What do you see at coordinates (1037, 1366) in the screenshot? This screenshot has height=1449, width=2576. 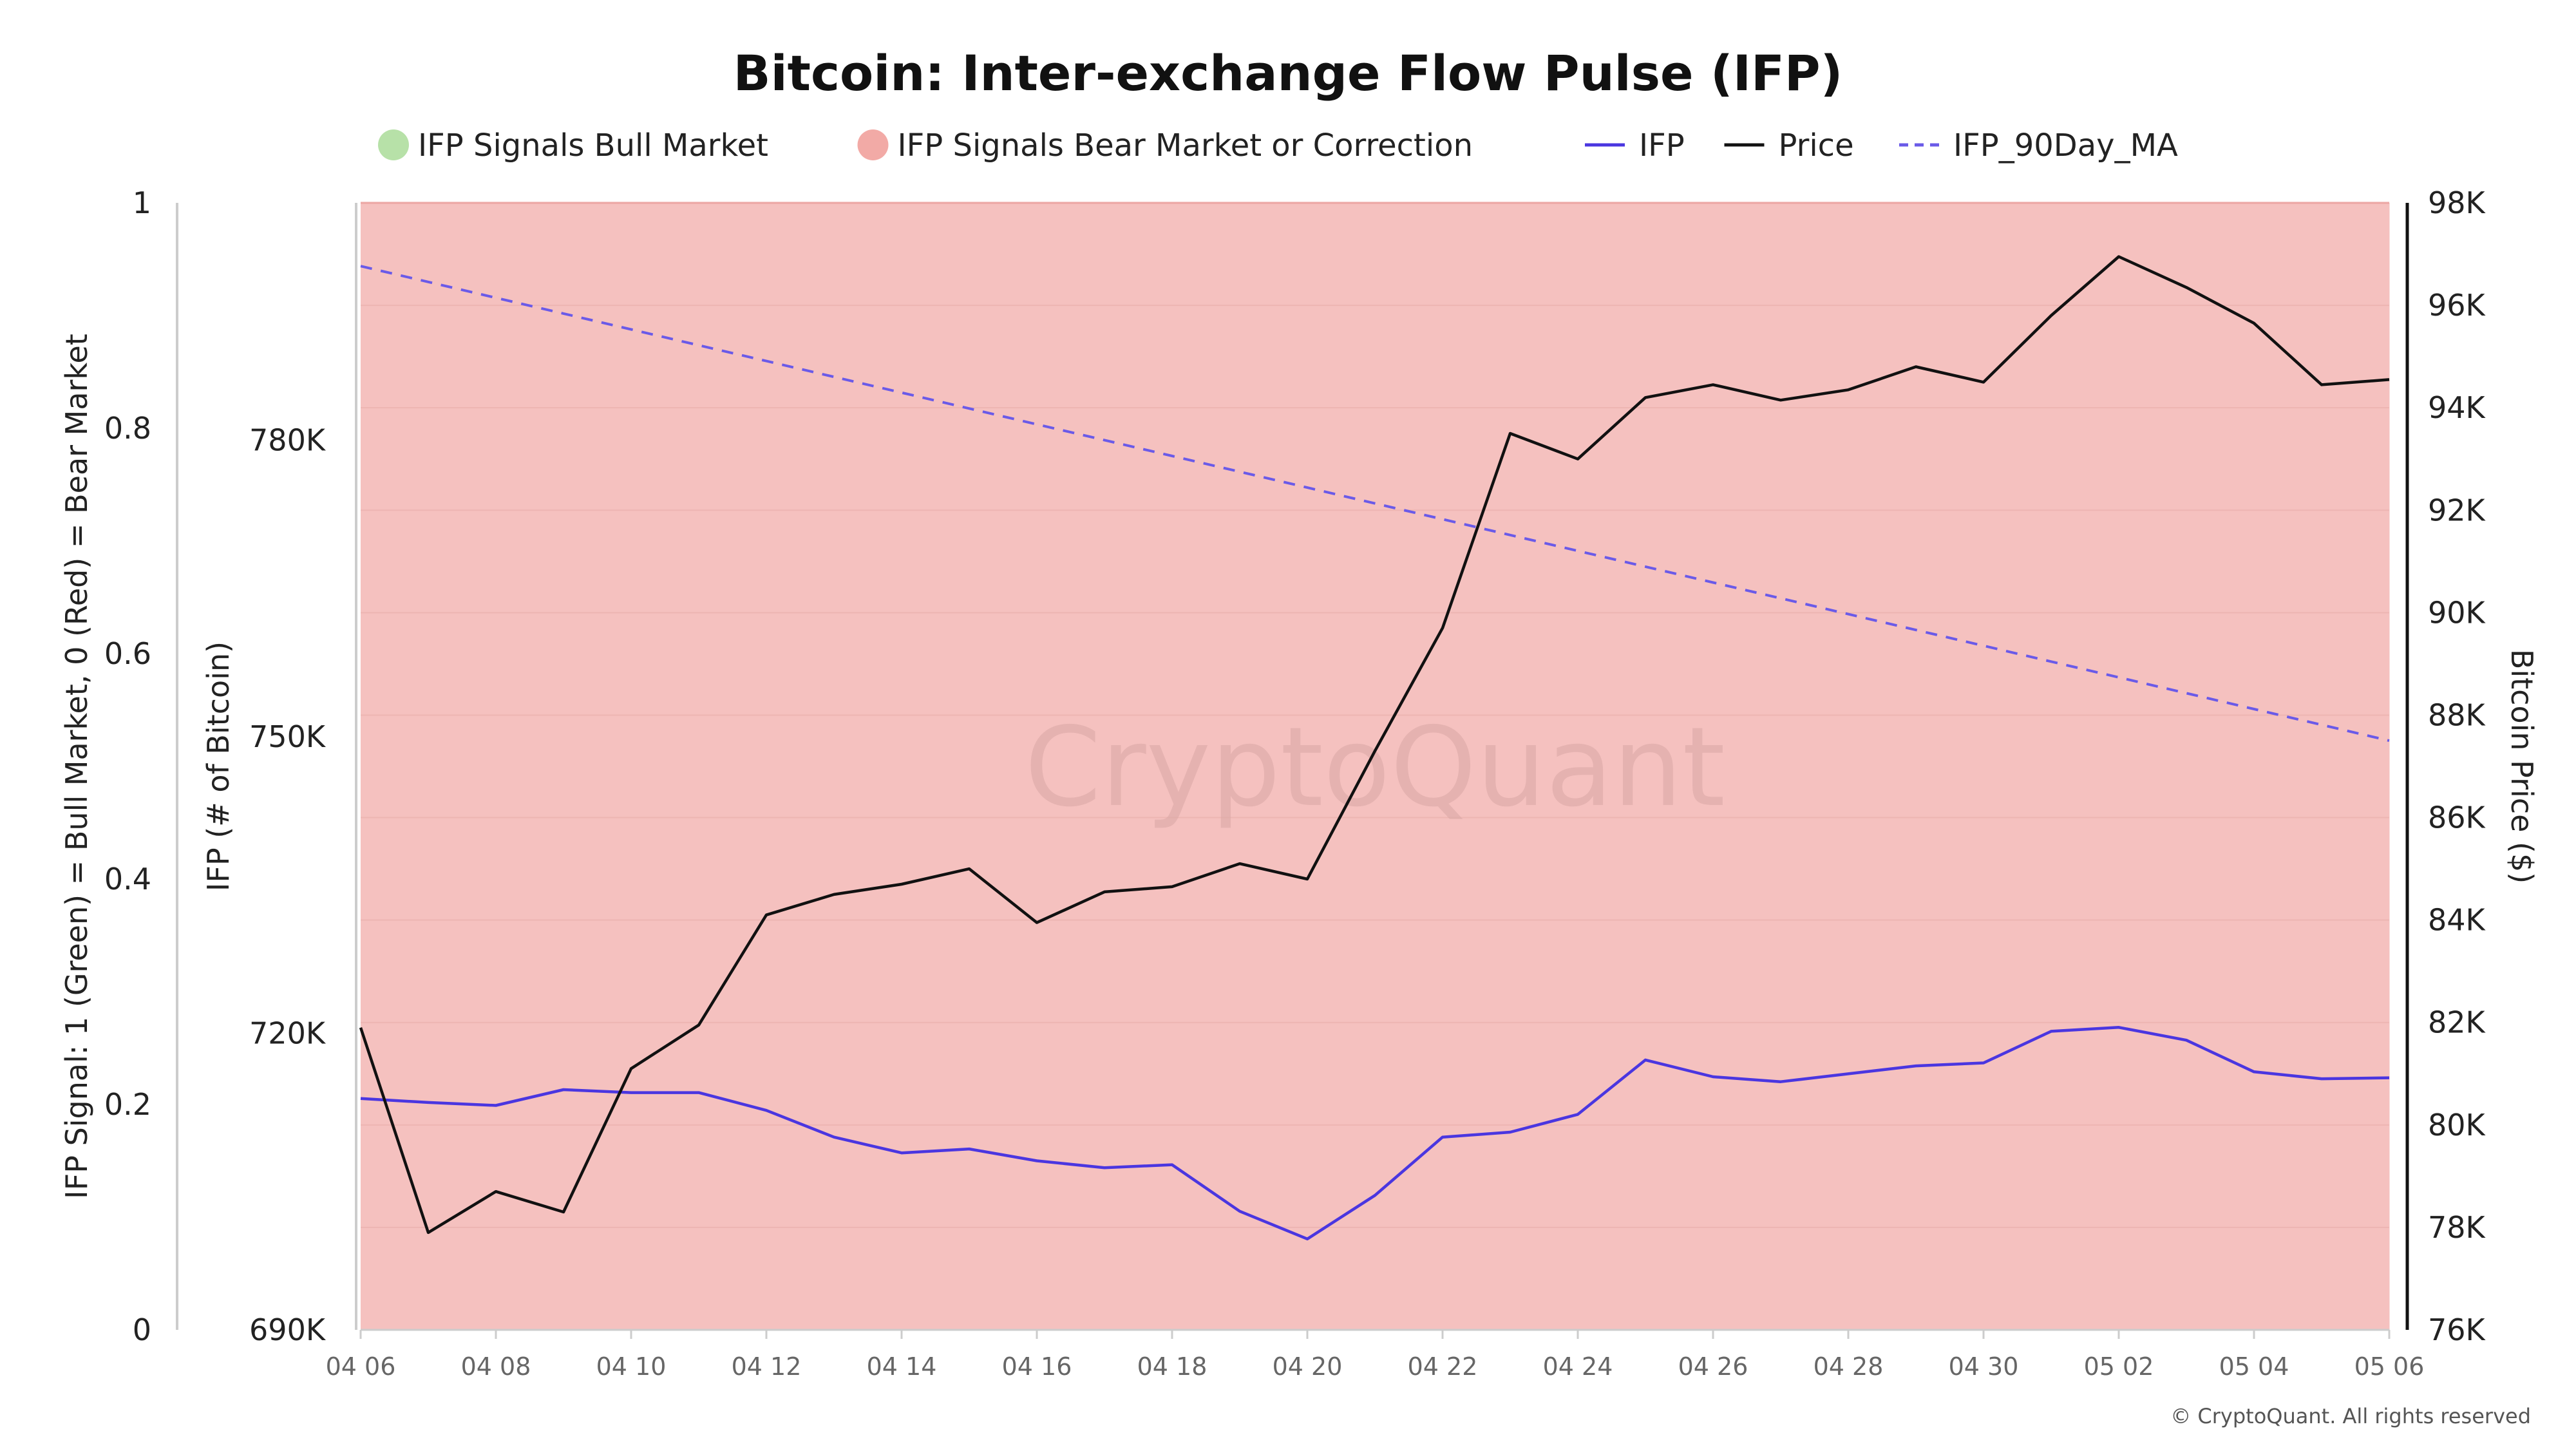 I see `x-tick-label: 04 16` at bounding box center [1037, 1366].